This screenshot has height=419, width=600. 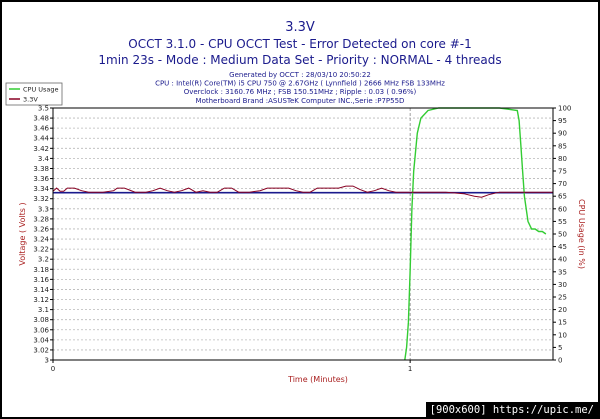 I want to click on y-right-tick-label: 15, so click(x=562, y=323).